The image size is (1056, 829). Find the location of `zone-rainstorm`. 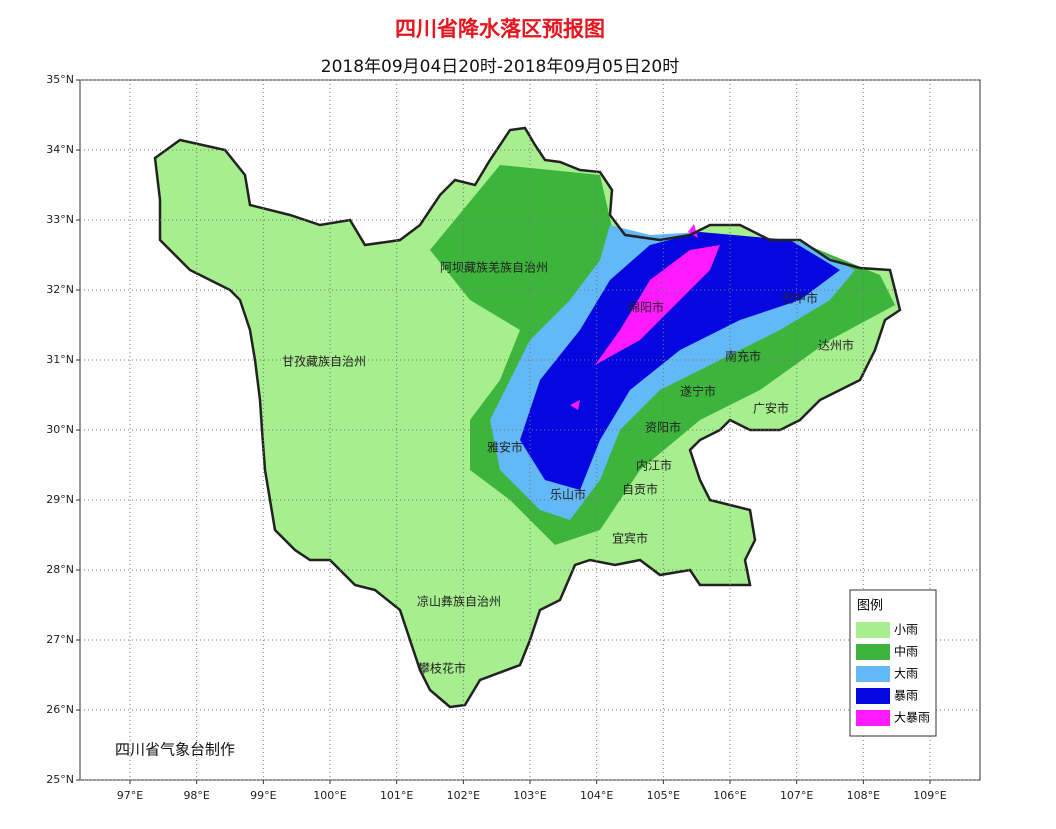

zone-rainstorm is located at coordinates (680, 361).